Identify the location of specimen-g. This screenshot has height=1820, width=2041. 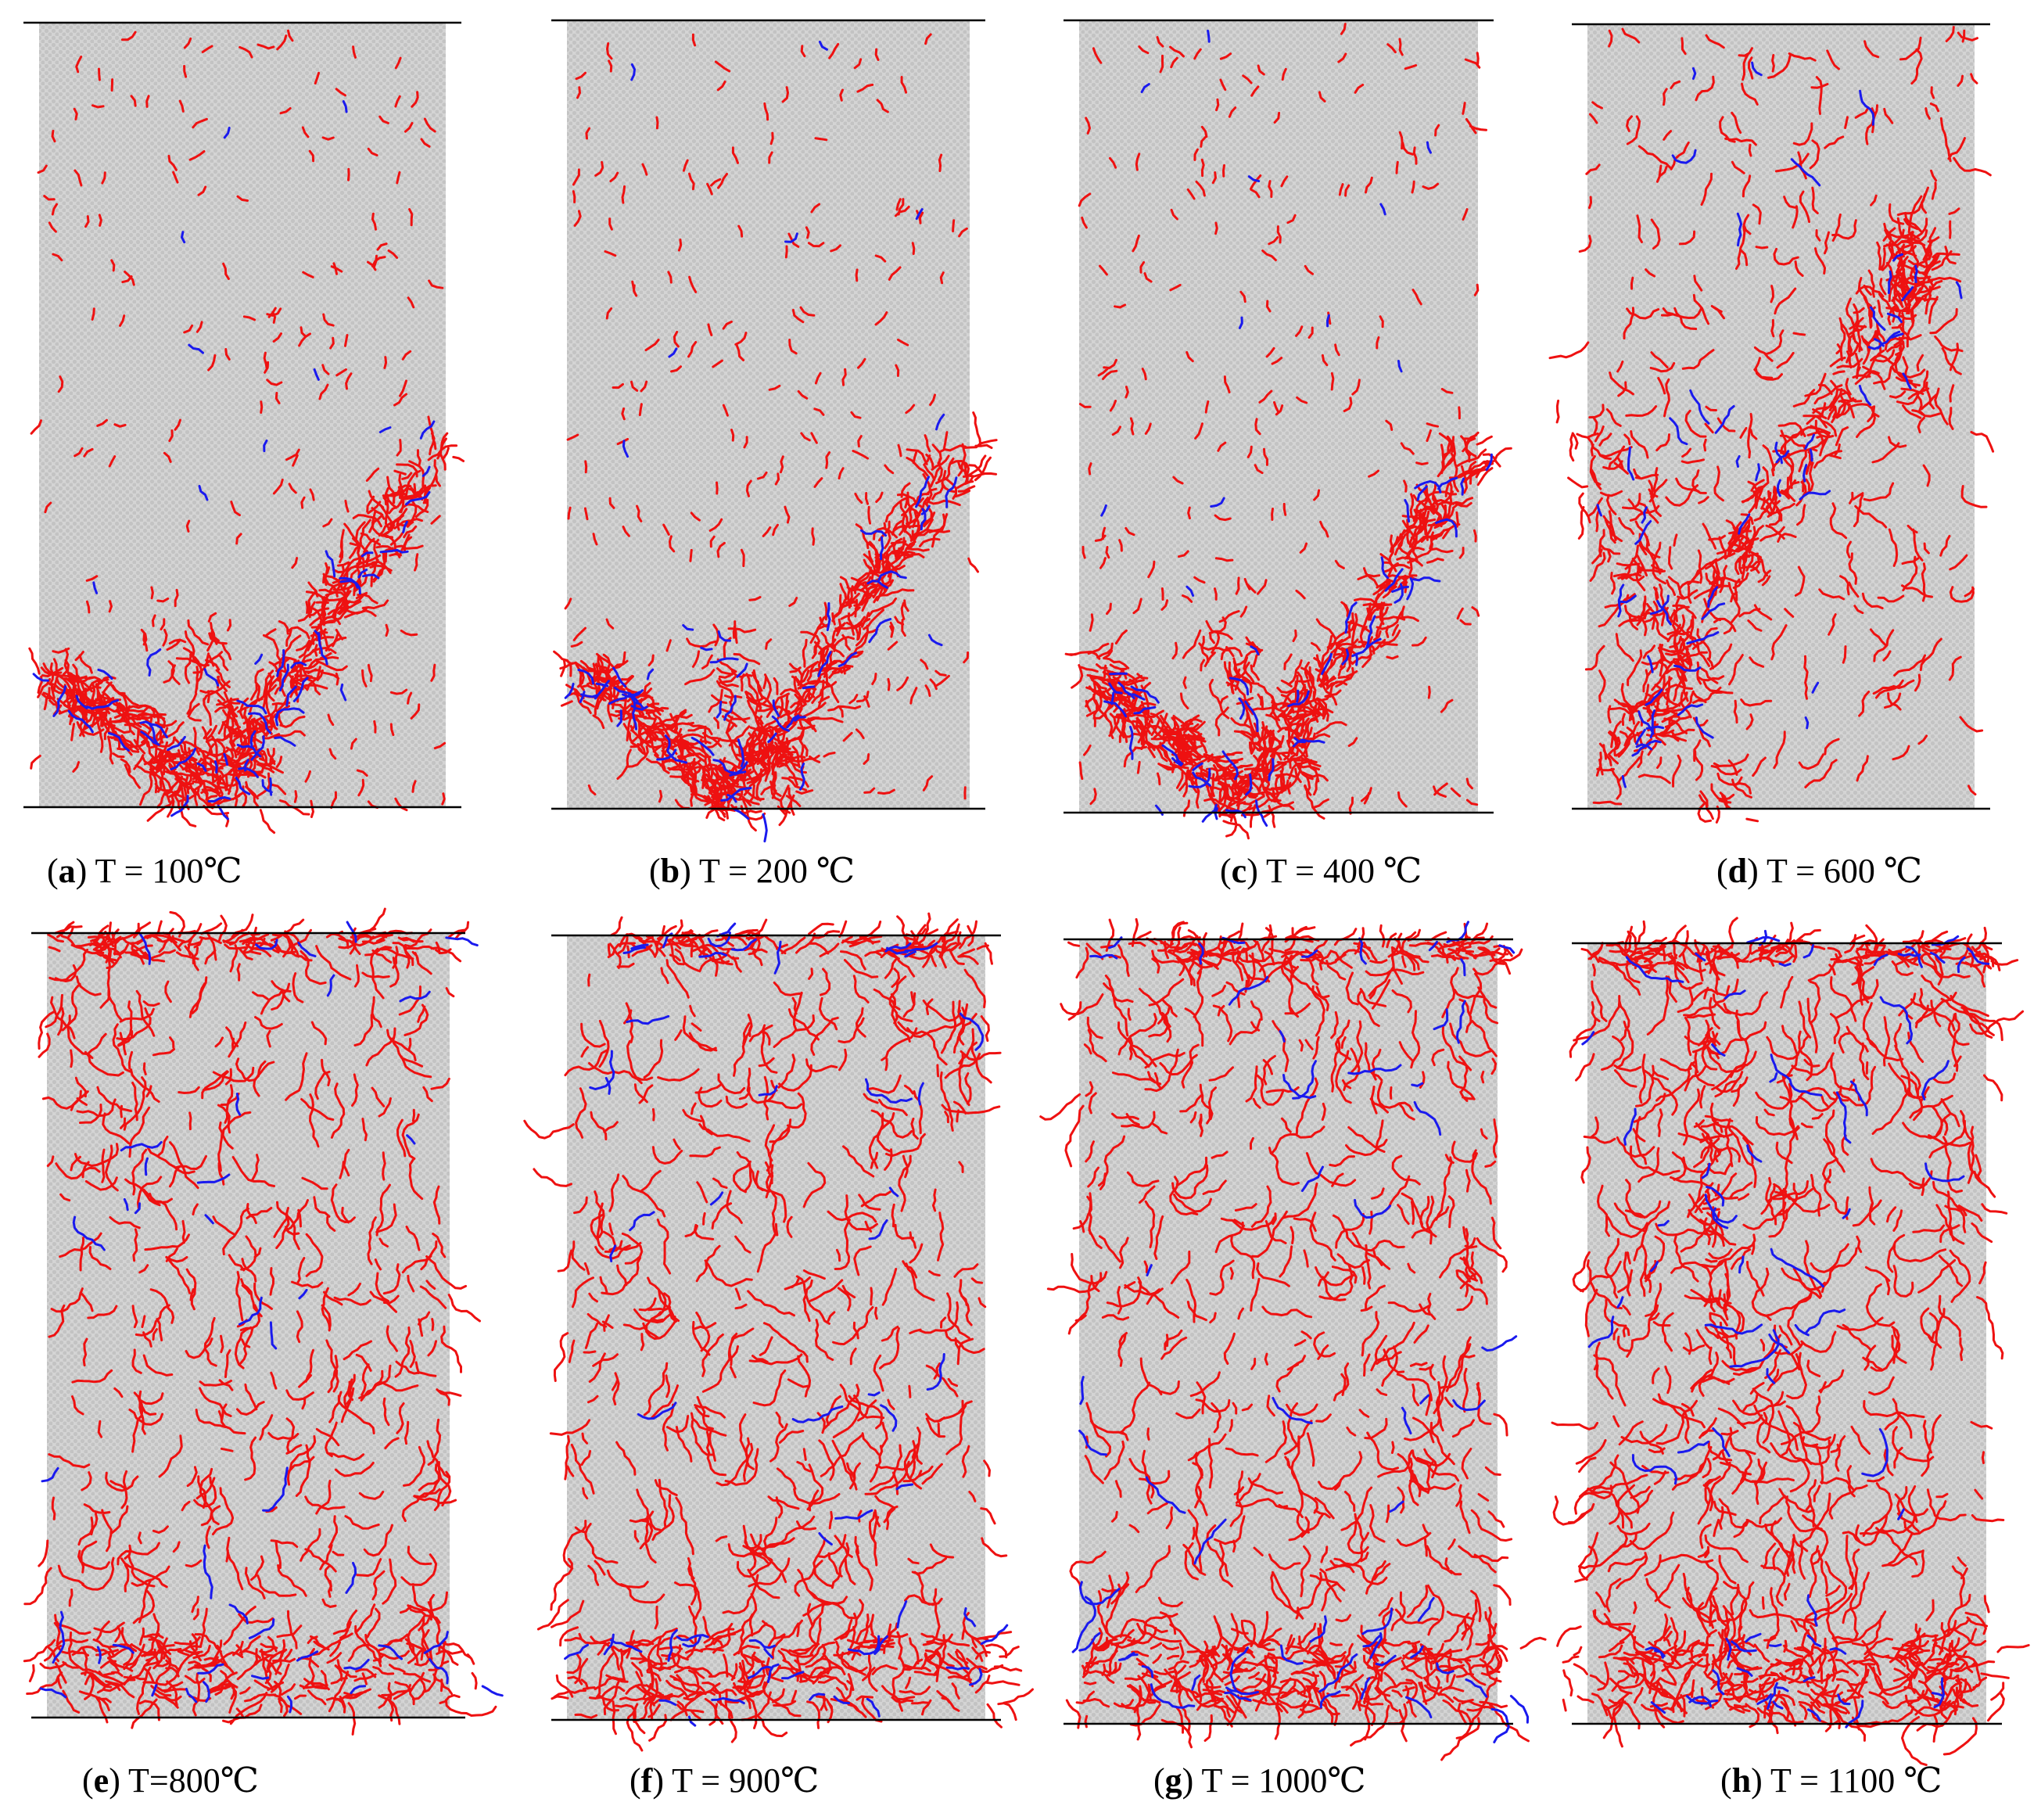
(1293, 1339).